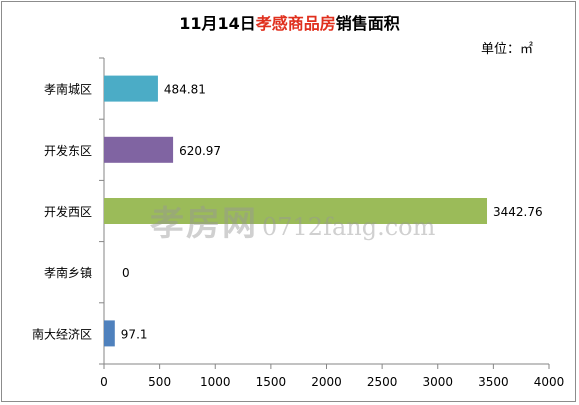  What do you see at coordinates (382, 382) in the screenshot?
I see `x-tick-label: 2500` at bounding box center [382, 382].